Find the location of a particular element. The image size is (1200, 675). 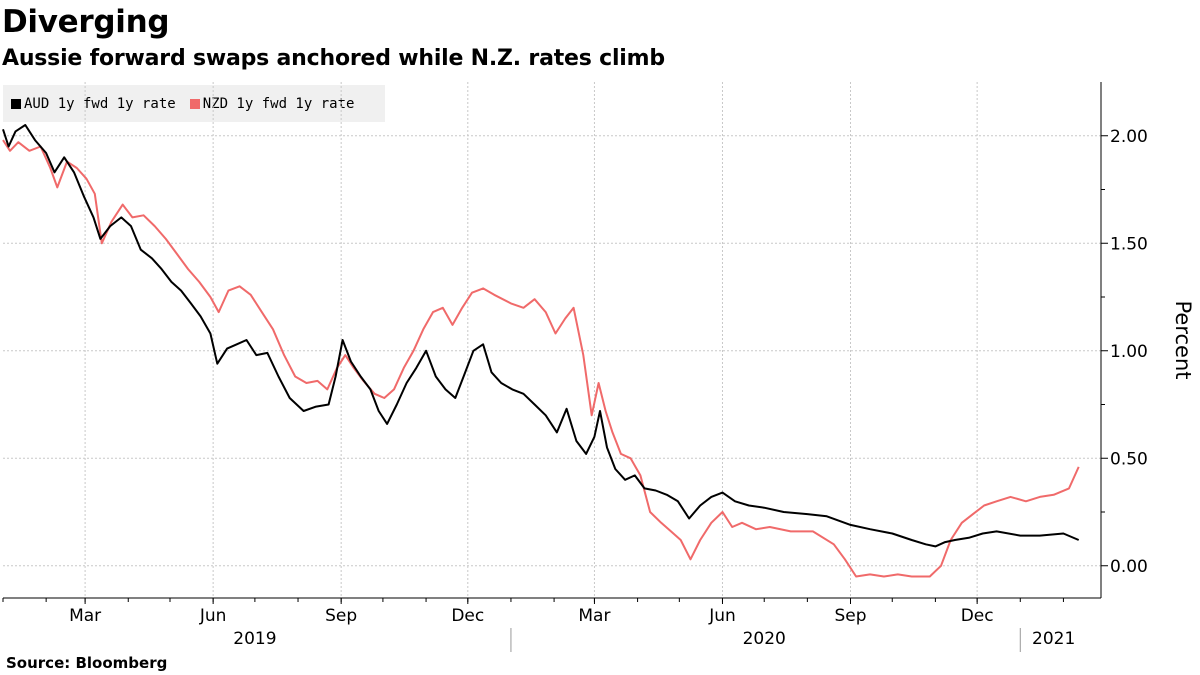

y-axis-label: Percent is located at coordinates (1183, 339).